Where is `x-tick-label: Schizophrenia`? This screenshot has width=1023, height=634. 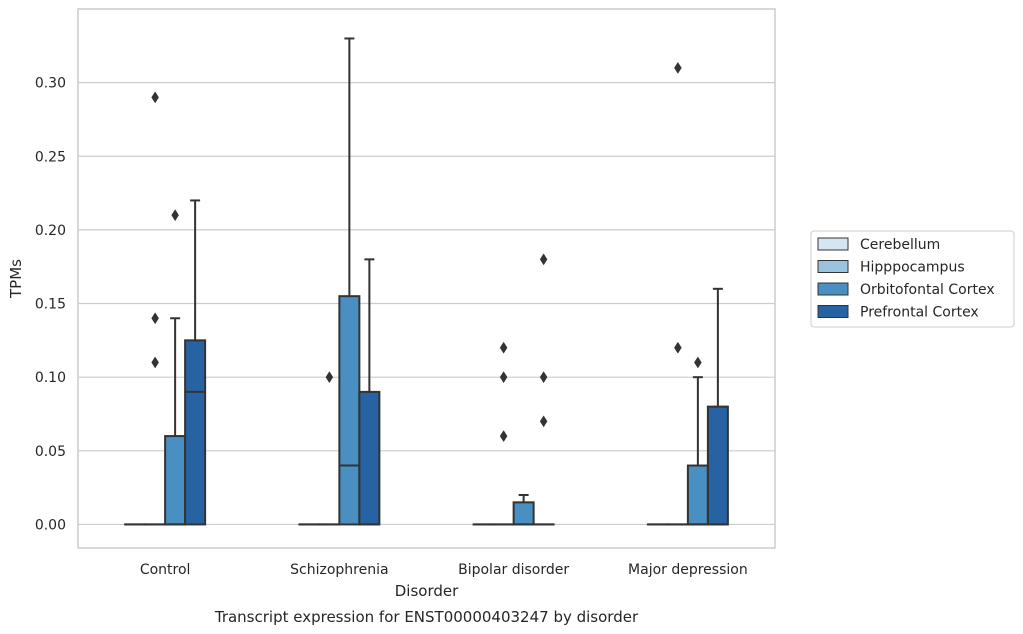
x-tick-label: Schizophrenia is located at coordinates (339, 570).